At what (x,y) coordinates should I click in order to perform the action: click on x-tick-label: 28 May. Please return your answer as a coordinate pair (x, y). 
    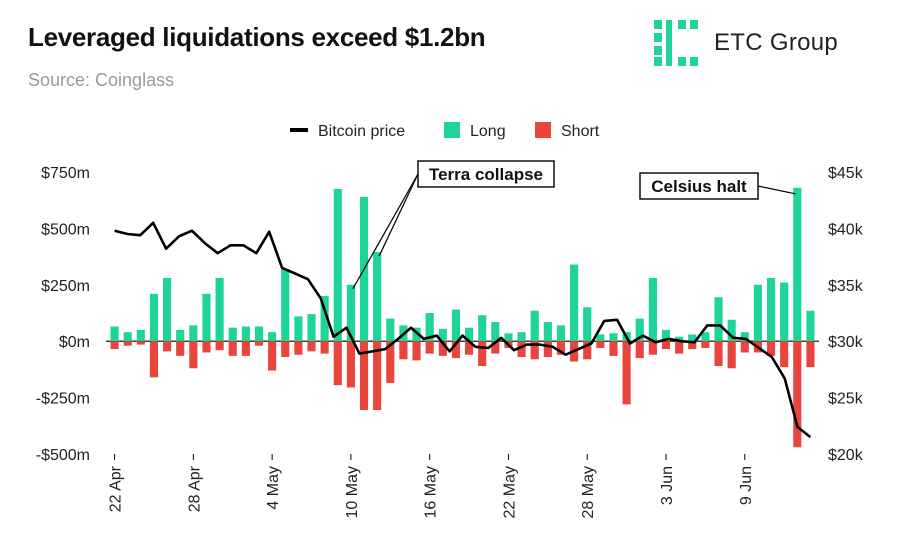
    Looking at the image, I should click on (588, 492).